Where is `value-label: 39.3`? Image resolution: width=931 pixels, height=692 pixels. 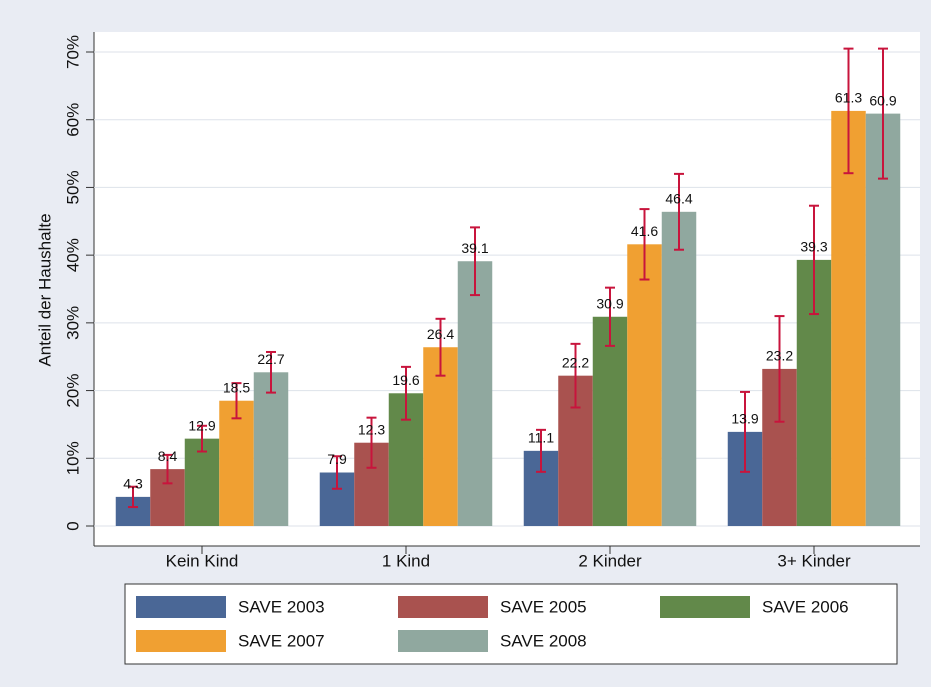 value-label: 39.3 is located at coordinates (813, 247).